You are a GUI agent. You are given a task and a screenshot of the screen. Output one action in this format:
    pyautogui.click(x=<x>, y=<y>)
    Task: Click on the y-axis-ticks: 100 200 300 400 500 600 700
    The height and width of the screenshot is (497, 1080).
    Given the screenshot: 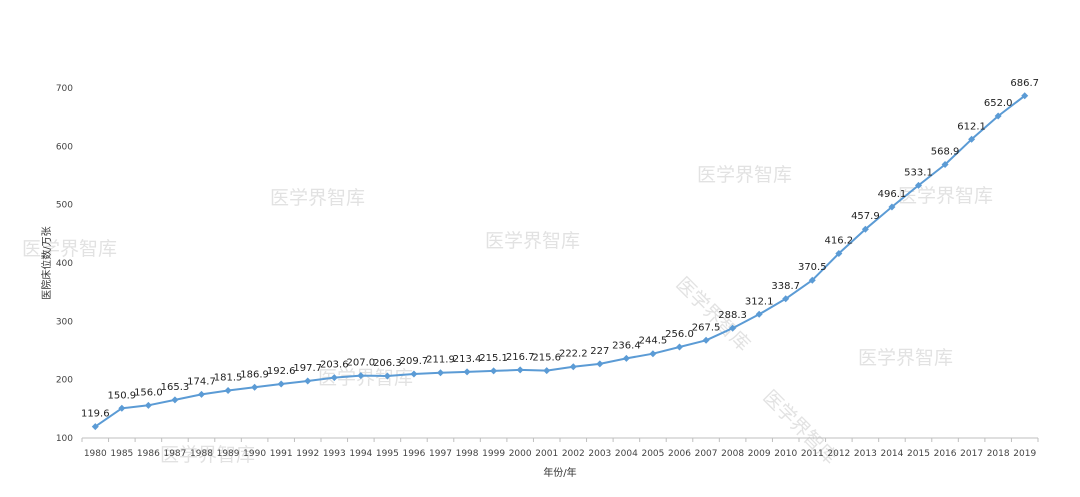 What is the action you would take?
    pyautogui.click(x=64, y=264)
    